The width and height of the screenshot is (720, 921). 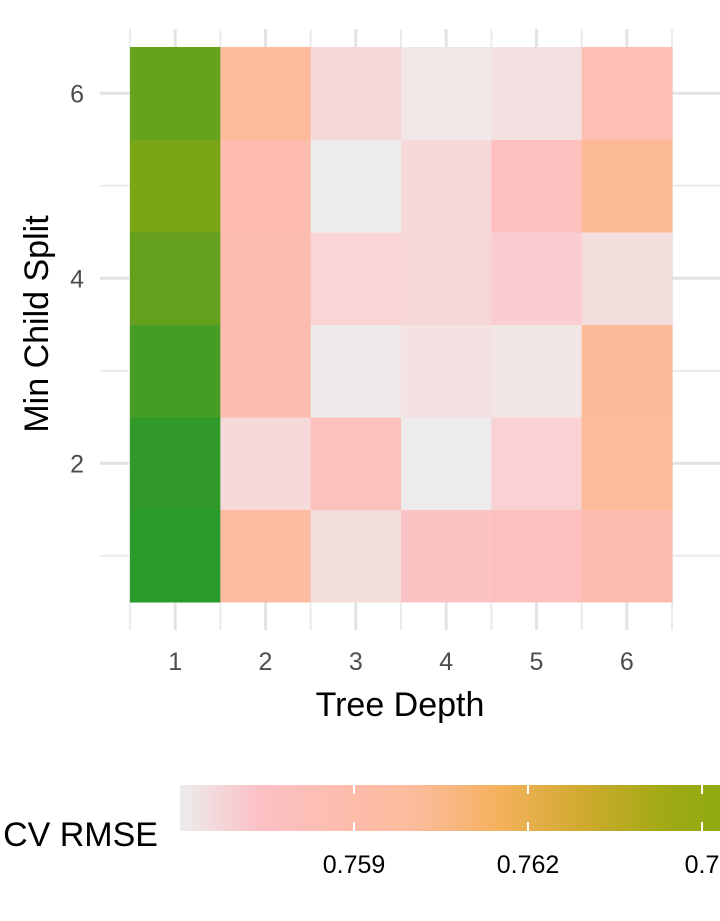 What do you see at coordinates (400, 705) in the screenshot?
I see `x-axis-title: Tree Depth` at bounding box center [400, 705].